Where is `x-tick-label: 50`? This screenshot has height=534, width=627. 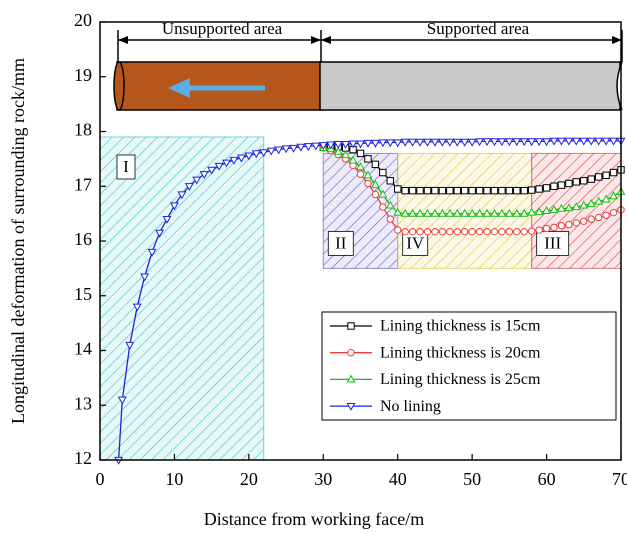
x-tick-label: 50 is located at coordinates (472, 479).